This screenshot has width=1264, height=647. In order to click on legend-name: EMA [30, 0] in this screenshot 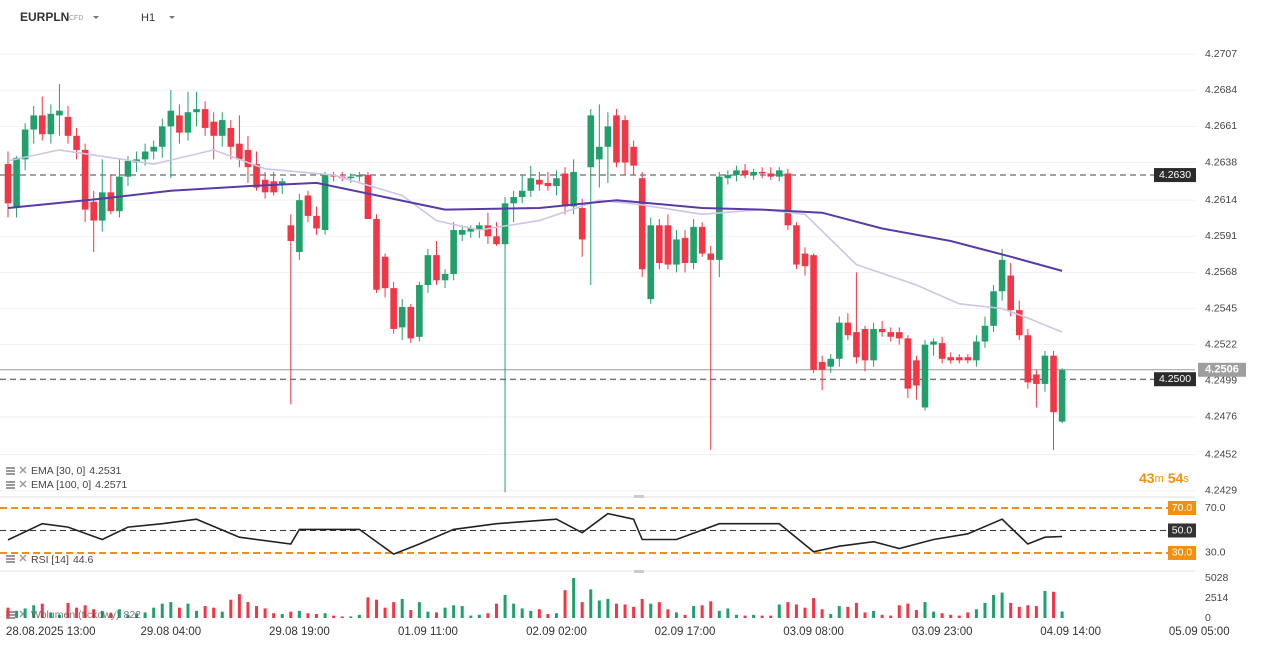, I will do `click(58, 471)`.